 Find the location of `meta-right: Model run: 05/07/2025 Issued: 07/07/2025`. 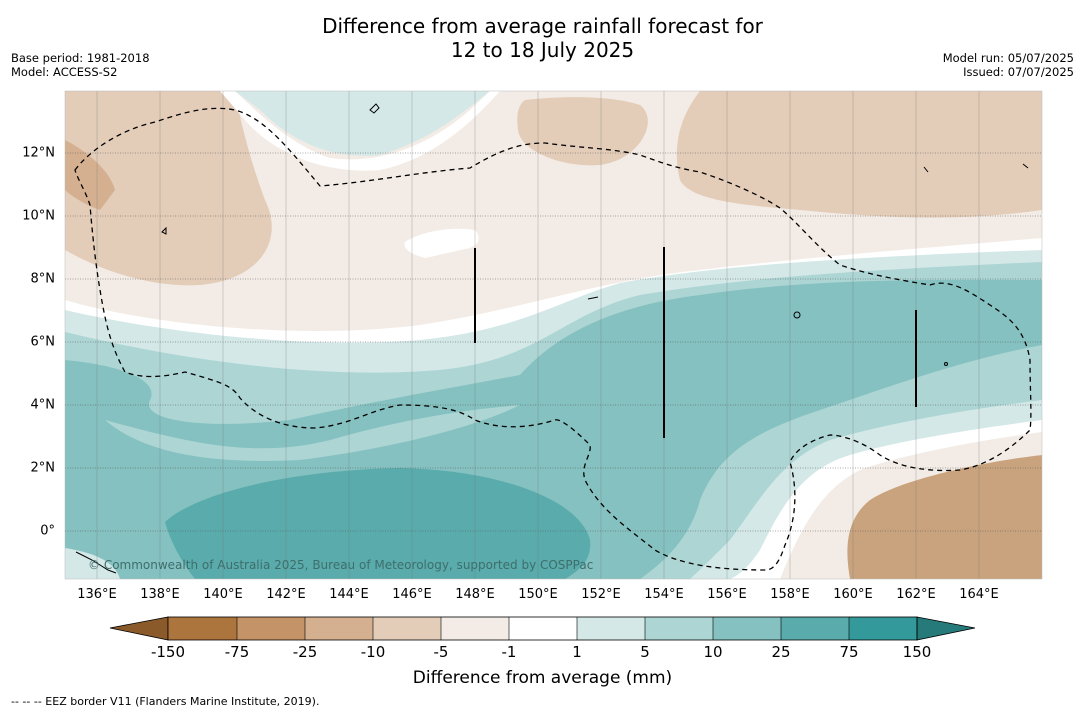

meta-right: Model run: 05/07/2025 Issued: 07/07/2025 is located at coordinates (1008, 65).